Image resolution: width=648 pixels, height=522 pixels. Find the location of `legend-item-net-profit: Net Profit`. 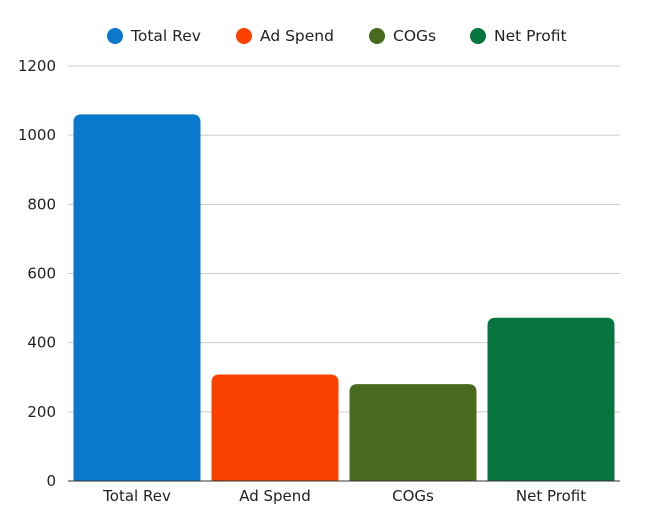

legend-item-net-profit: Net Profit is located at coordinates (518, 36).